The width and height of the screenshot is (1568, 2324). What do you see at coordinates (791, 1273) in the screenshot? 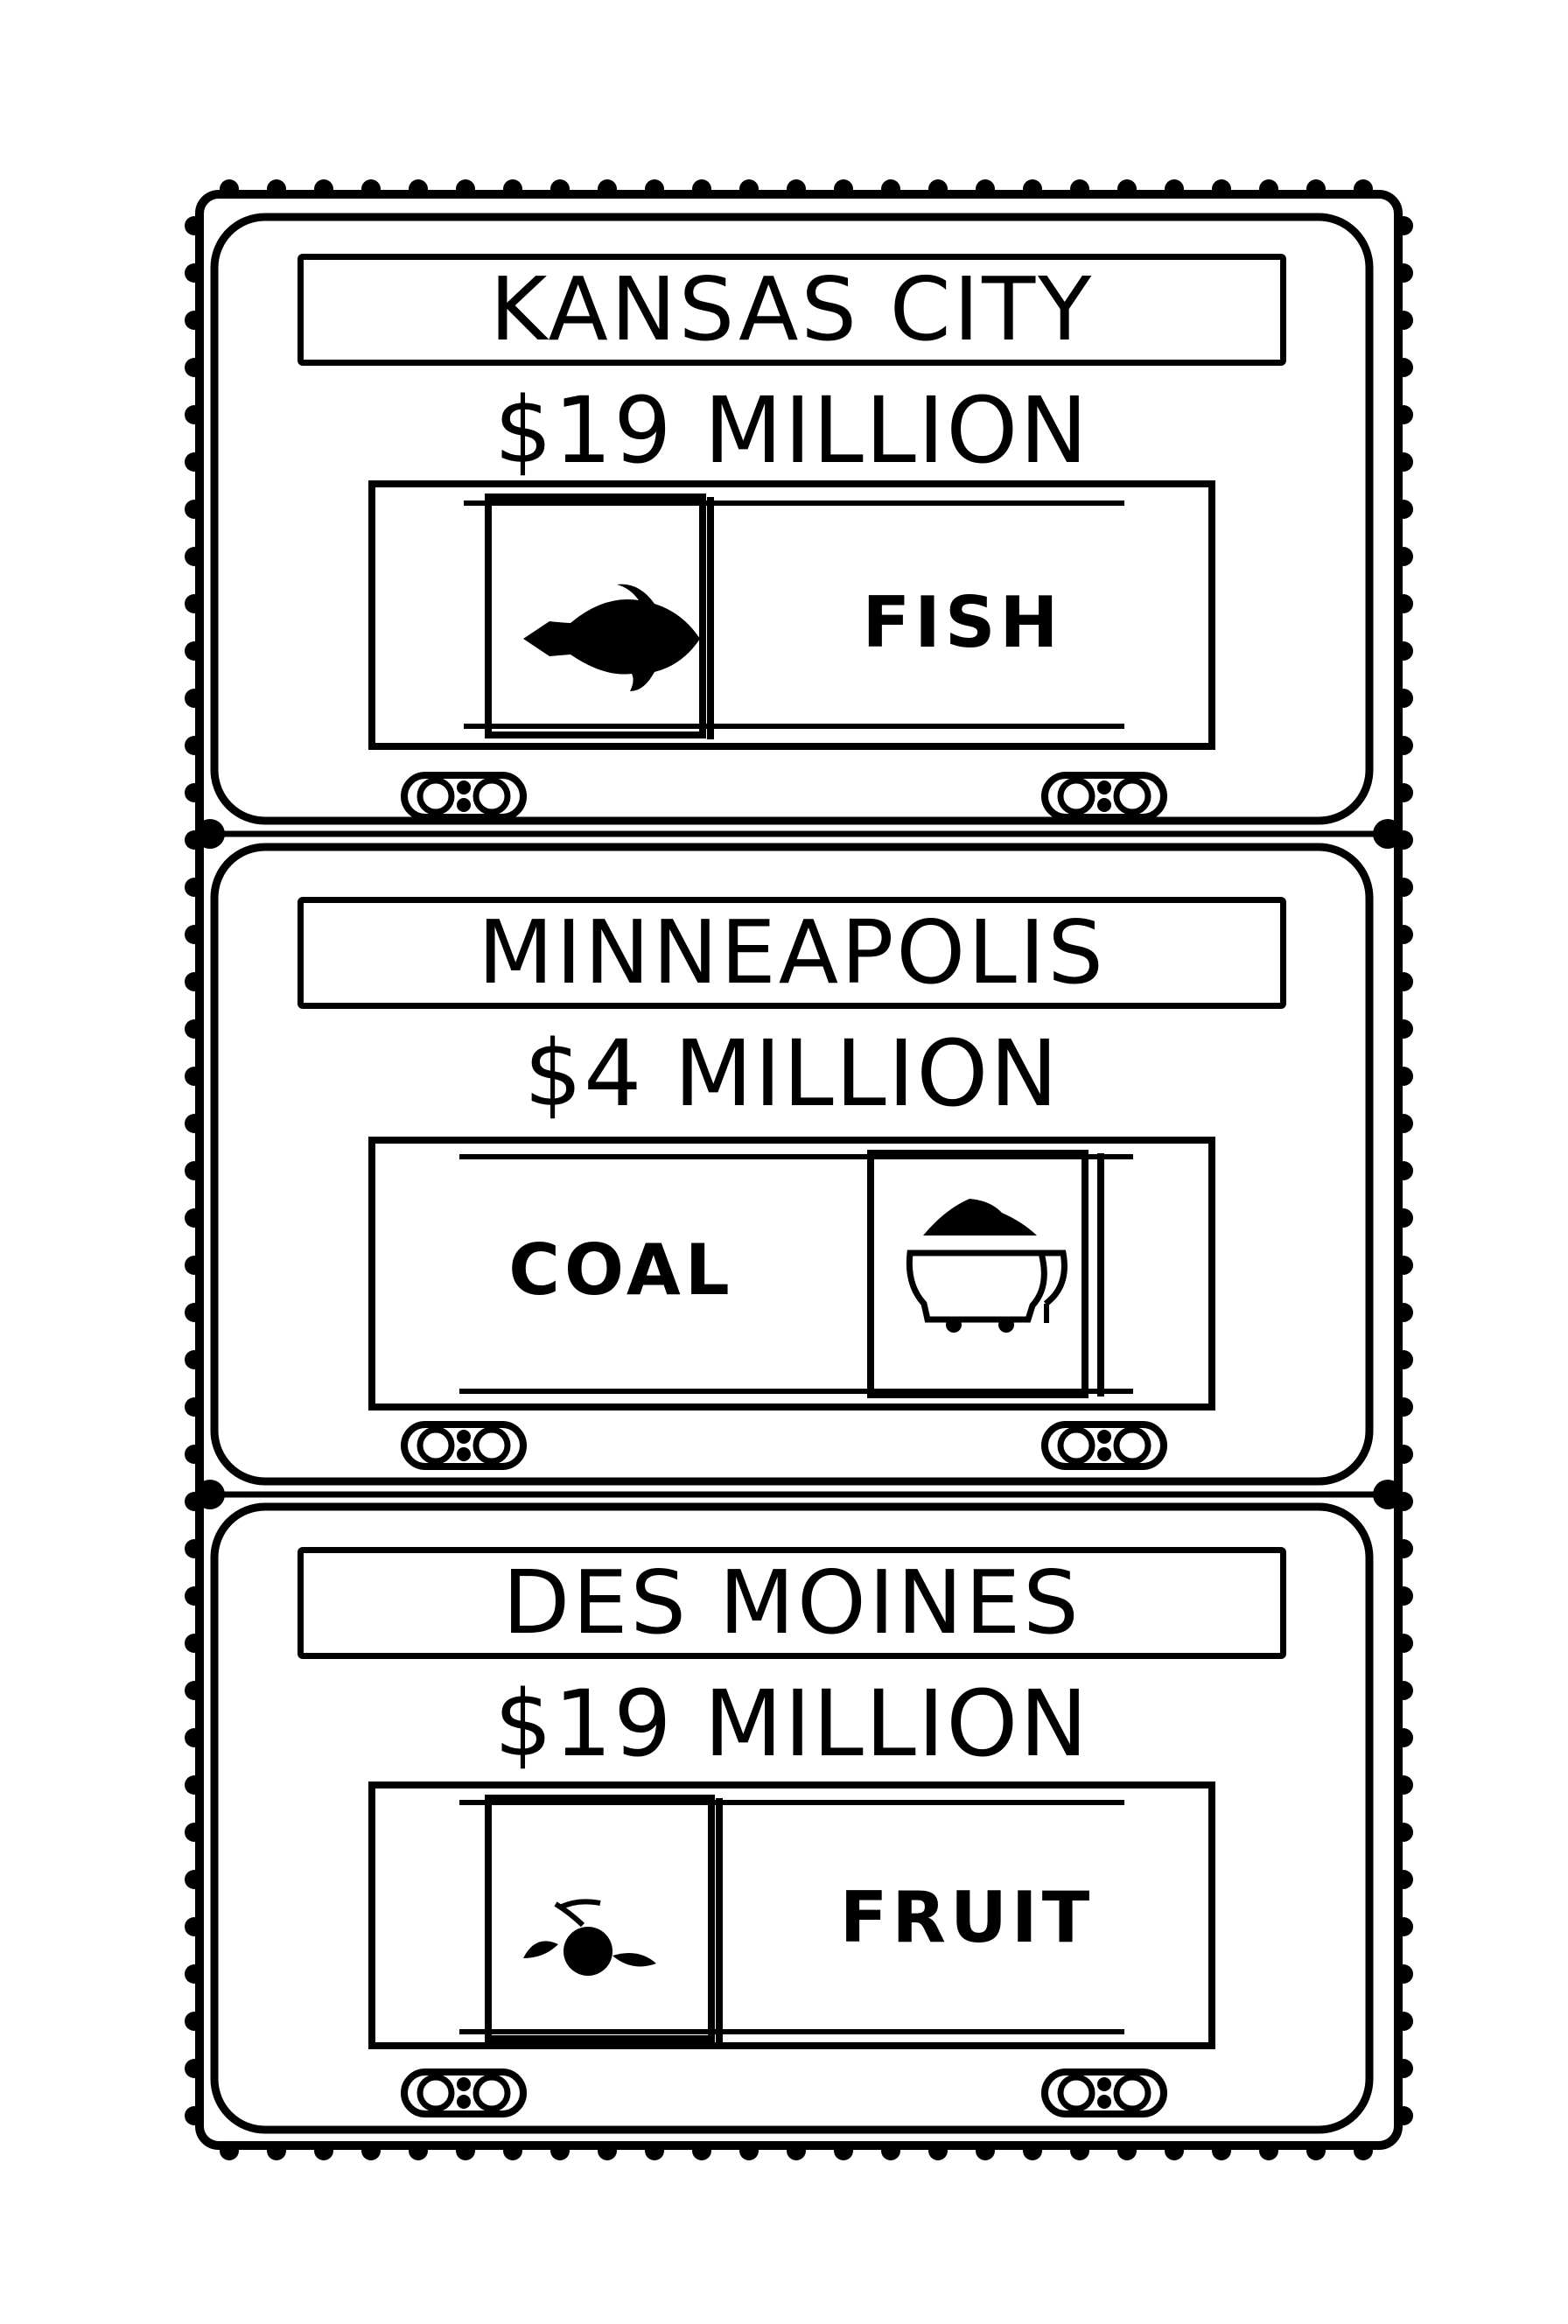
I see `freight-car-minneapolis` at bounding box center [791, 1273].